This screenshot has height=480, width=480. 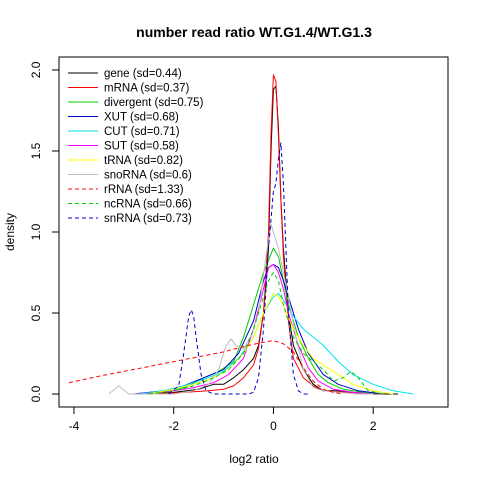 I want to click on legend-label: XUT (sd=0.68), so click(x=141, y=118).